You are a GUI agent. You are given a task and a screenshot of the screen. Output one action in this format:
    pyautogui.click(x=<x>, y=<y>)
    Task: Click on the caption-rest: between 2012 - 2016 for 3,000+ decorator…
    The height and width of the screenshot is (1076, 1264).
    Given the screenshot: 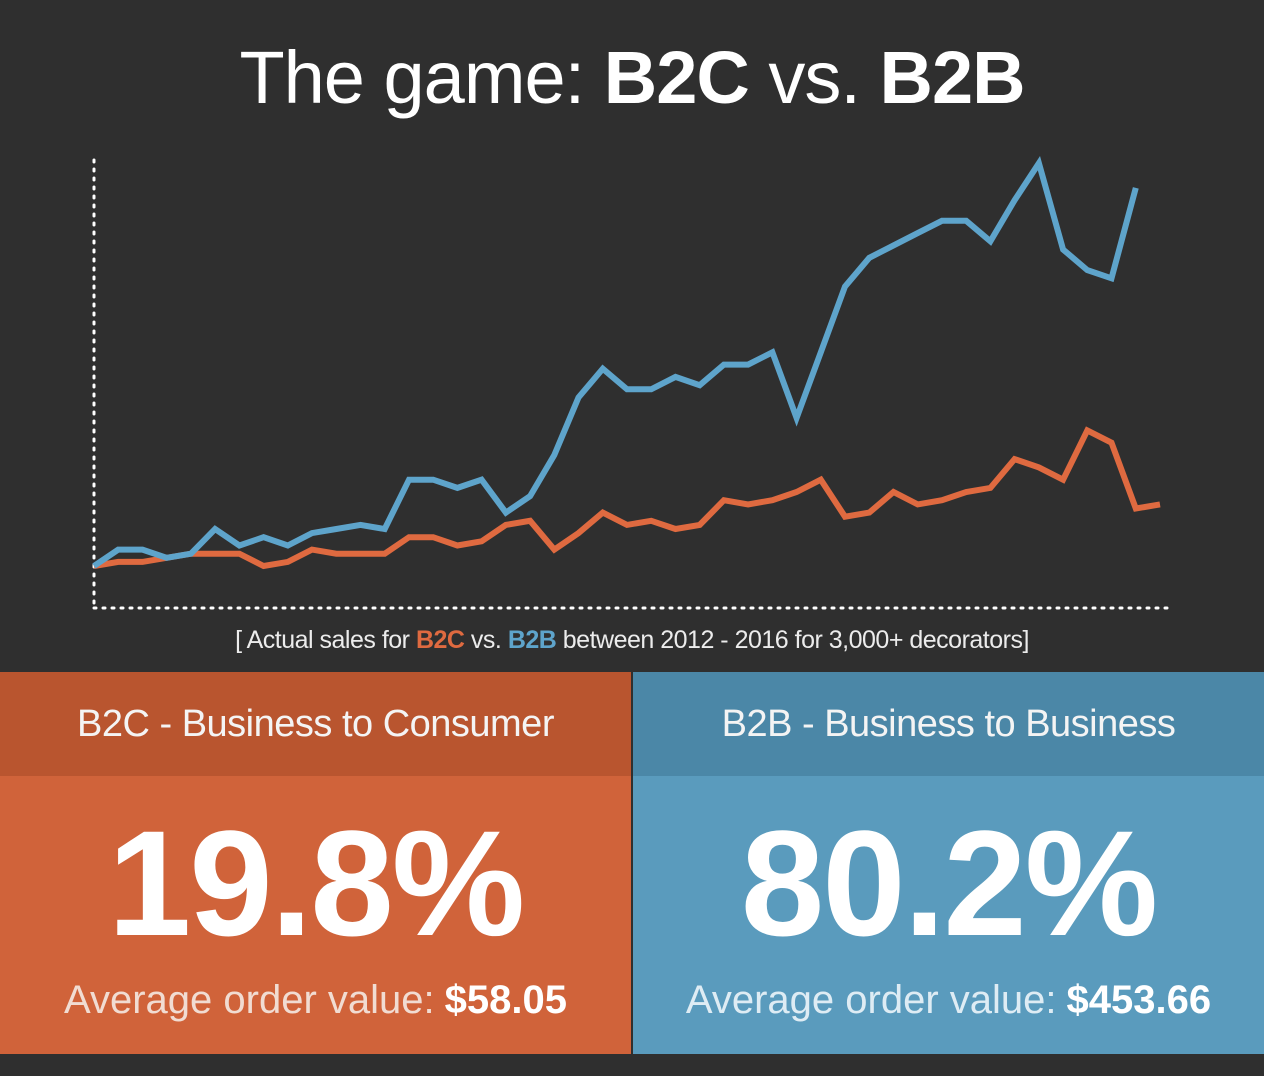 What is the action you would take?
    pyautogui.click(x=793, y=640)
    